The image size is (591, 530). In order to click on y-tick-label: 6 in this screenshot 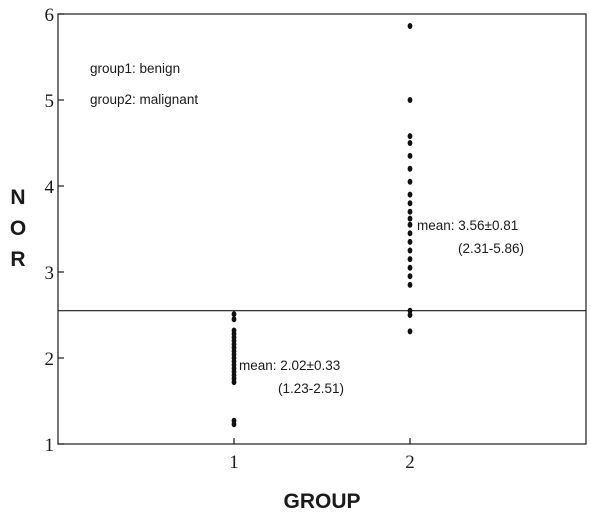, I will do `click(50, 15)`.